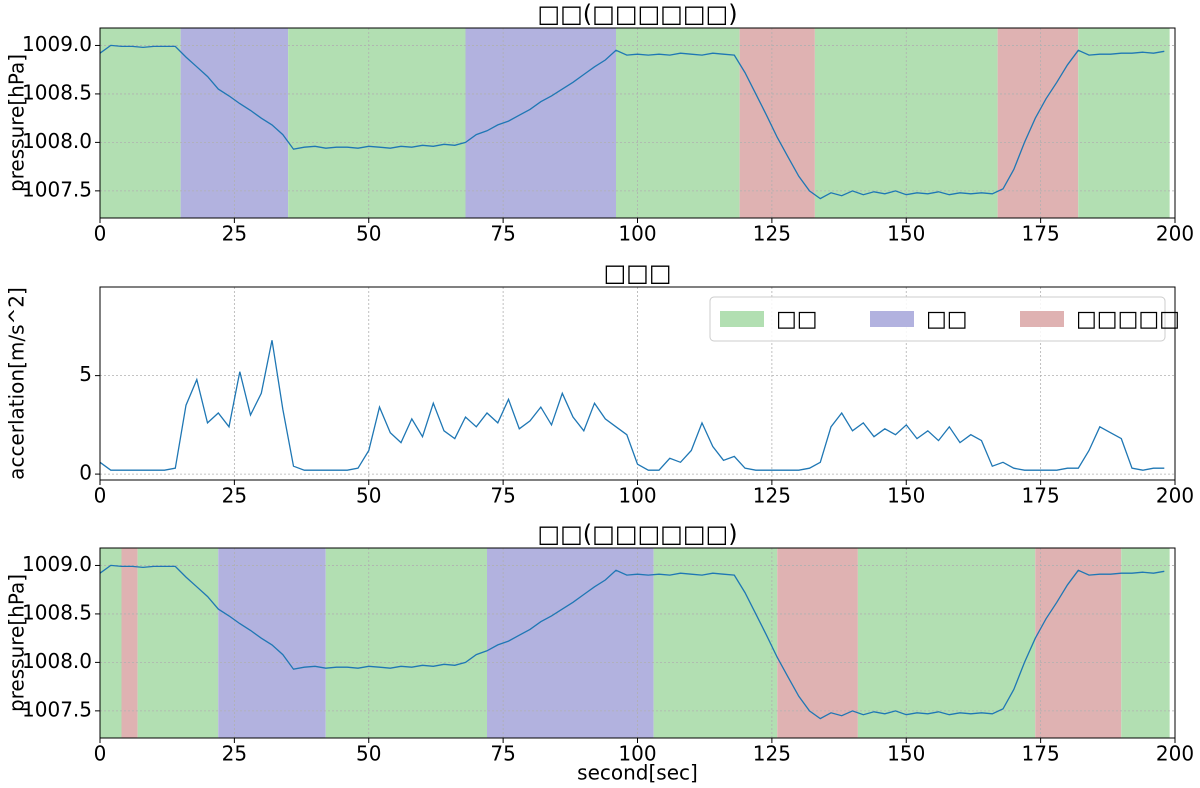 Image resolution: width=1200 pixels, height=788 pixels. What do you see at coordinates (85, 473) in the screenshot?
I see `y-tick-label: 0` at bounding box center [85, 473].